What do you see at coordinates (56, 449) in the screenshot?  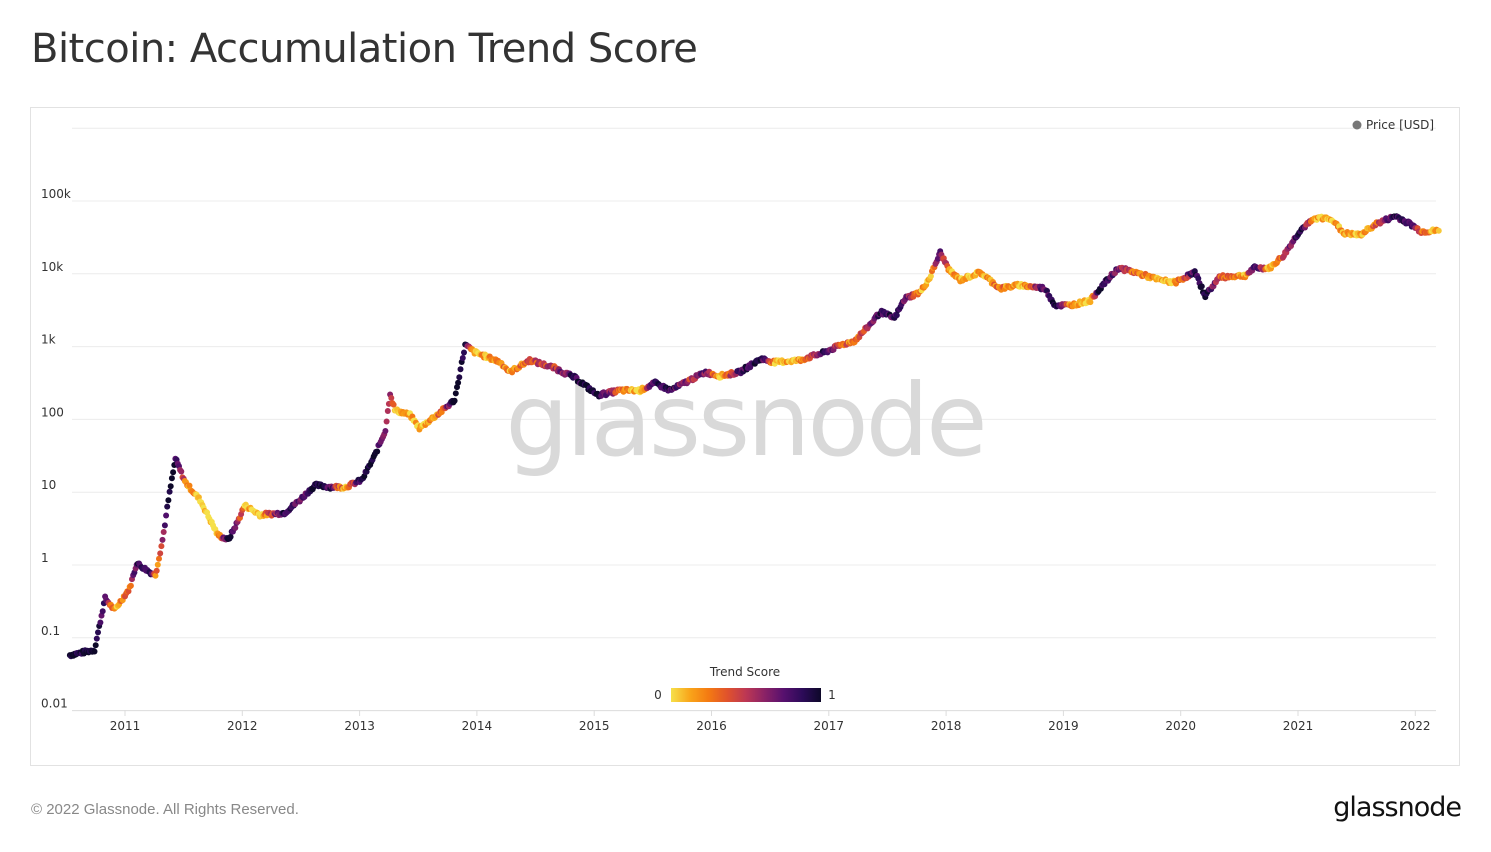 I see `y-axis: 0.01 0.1 1 10 100 1k 10k 100k` at bounding box center [56, 449].